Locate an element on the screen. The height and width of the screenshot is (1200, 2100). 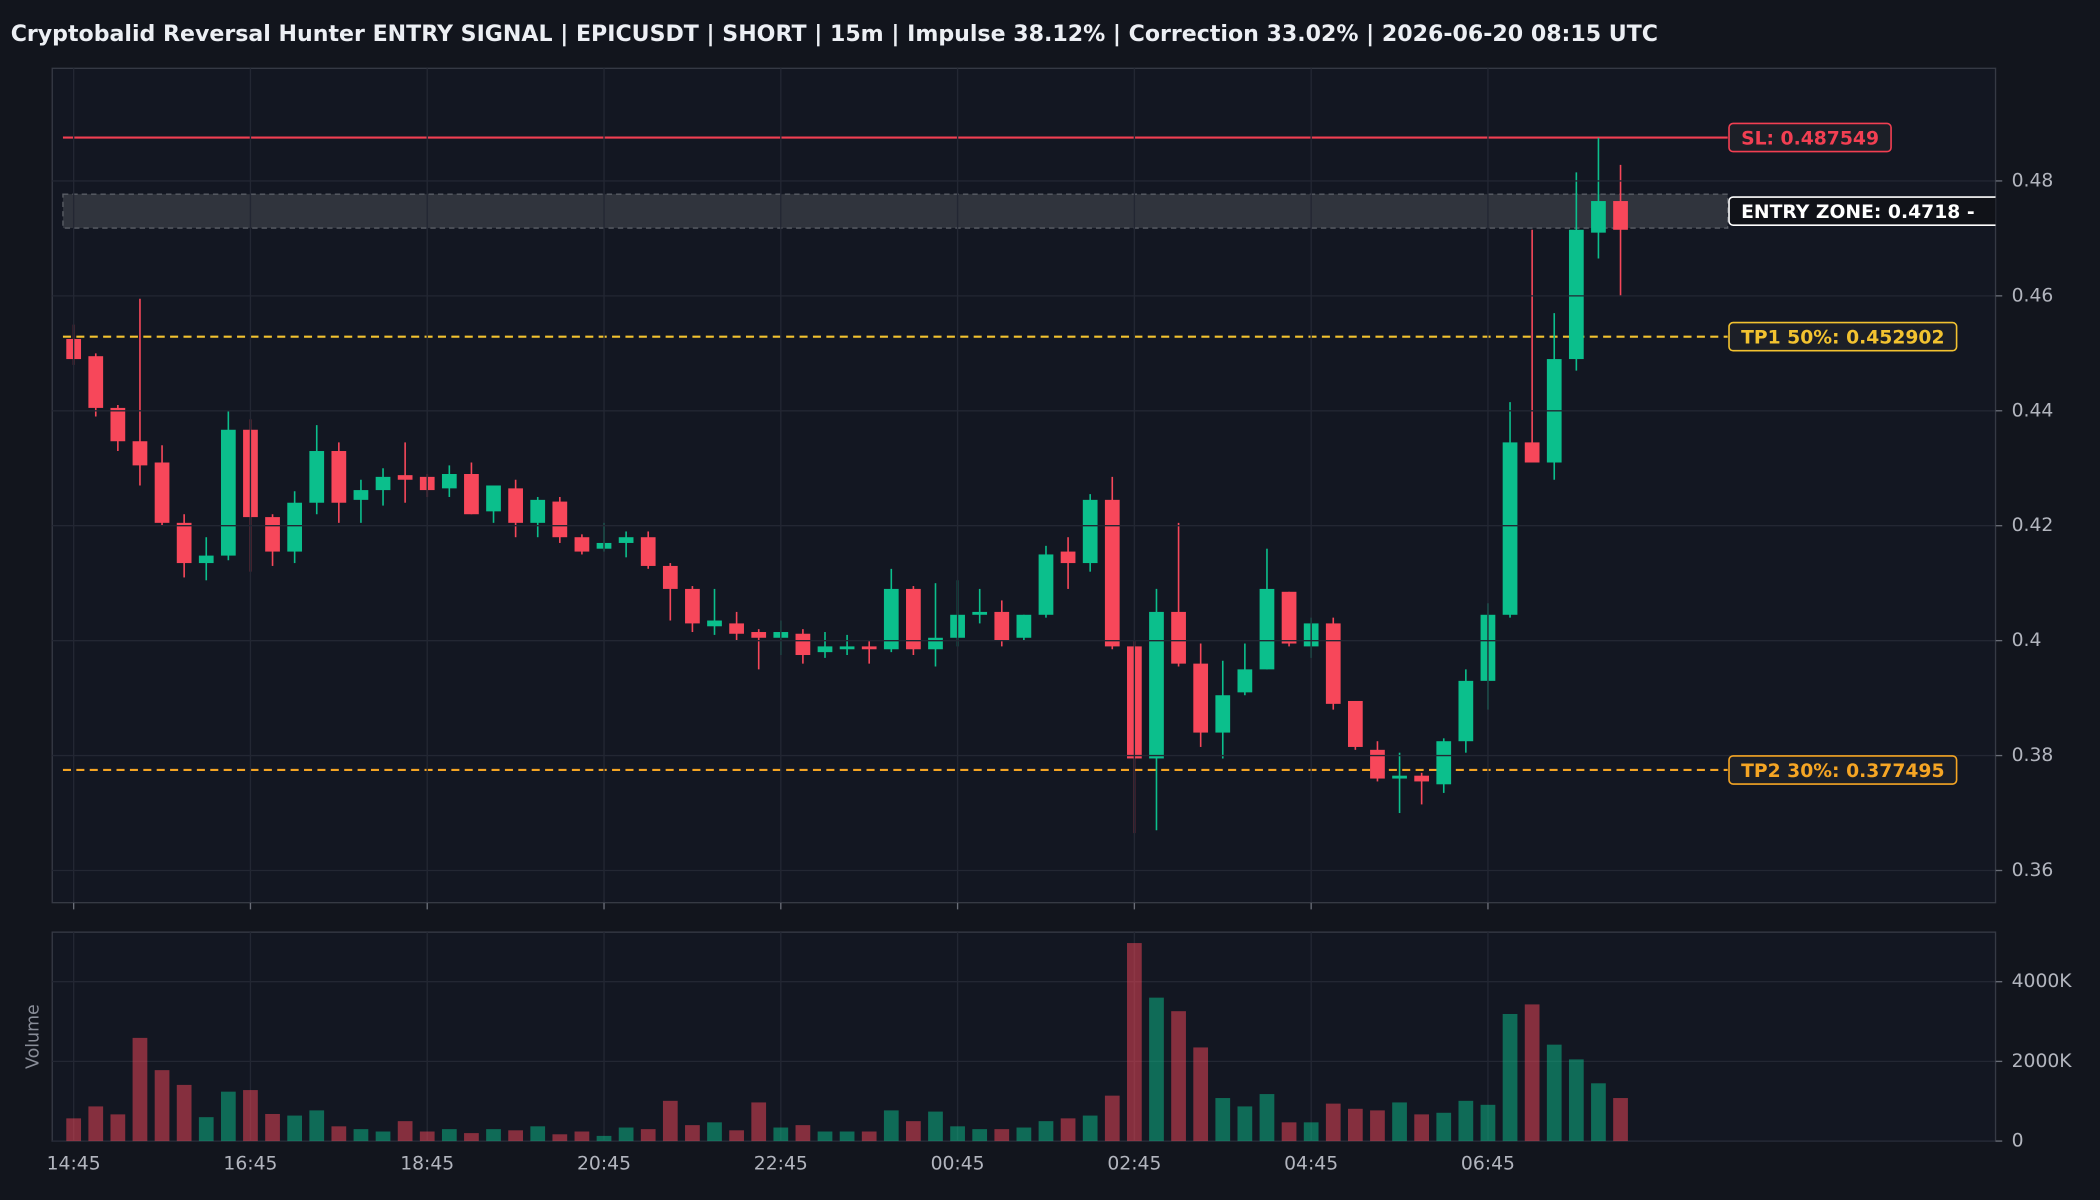
x-tick-label: 16:45 is located at coordinates (250, 1163).